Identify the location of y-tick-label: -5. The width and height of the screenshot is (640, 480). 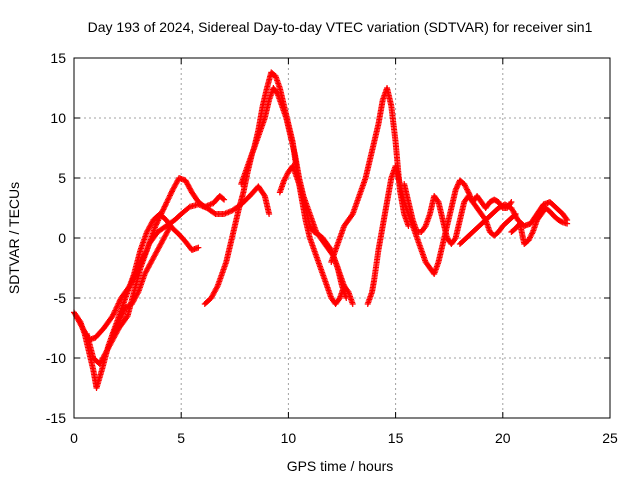
(60, 298).